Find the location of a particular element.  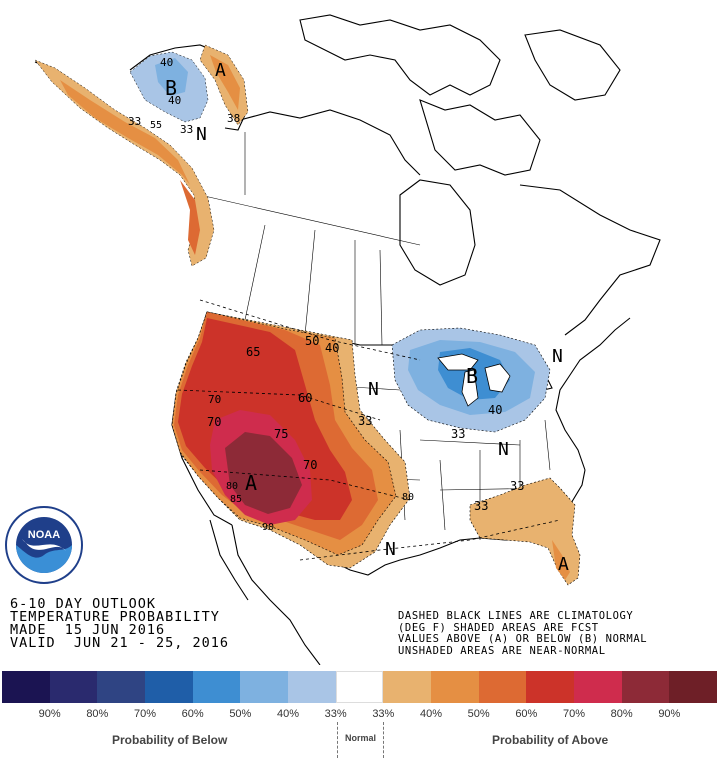

outlook-title: 6-10 DAY OUTLOOK is located at coordinates (83, 604).